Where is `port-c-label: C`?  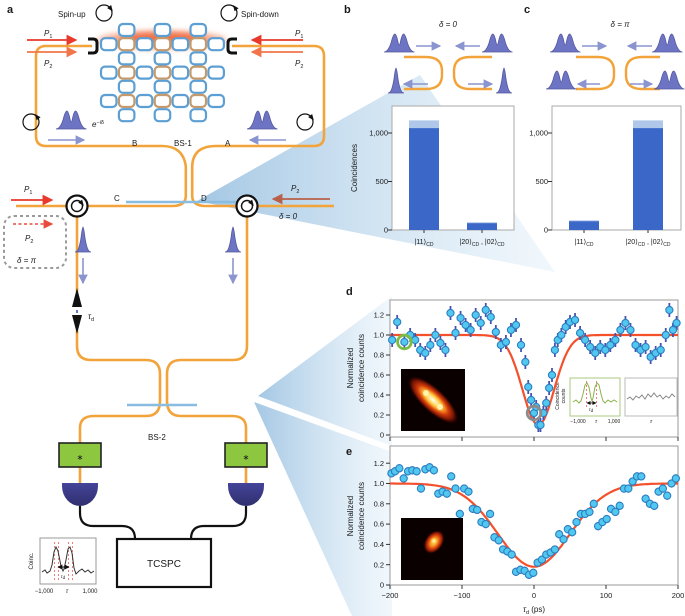 port-c-label: C is located at coordinates (117, 198).